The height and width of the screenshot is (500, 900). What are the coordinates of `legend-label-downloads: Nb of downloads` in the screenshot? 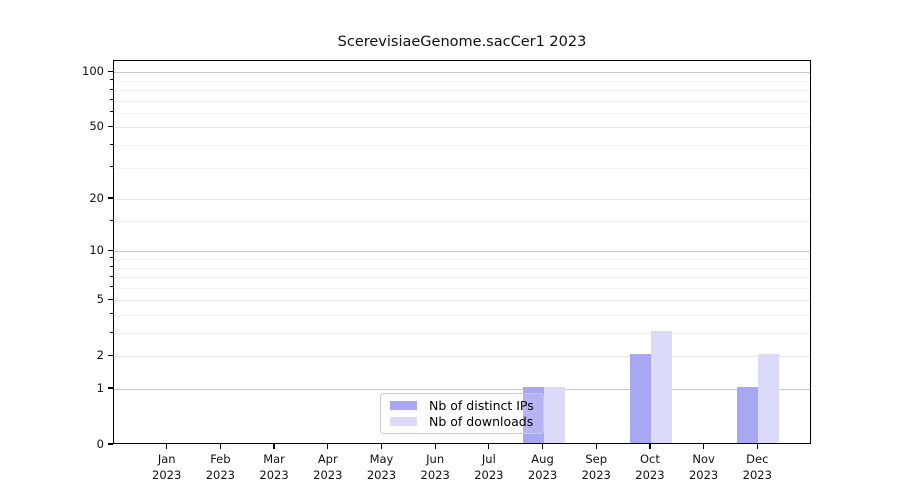 It's located at (481, 422).